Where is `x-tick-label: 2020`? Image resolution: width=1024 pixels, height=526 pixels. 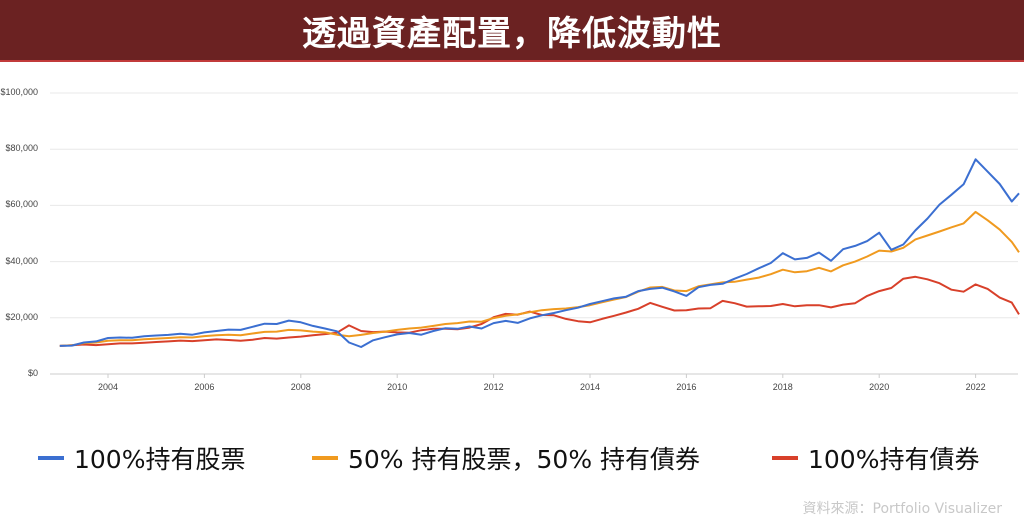 x-tick-label: 2020 is located at coordinates (879, 387).